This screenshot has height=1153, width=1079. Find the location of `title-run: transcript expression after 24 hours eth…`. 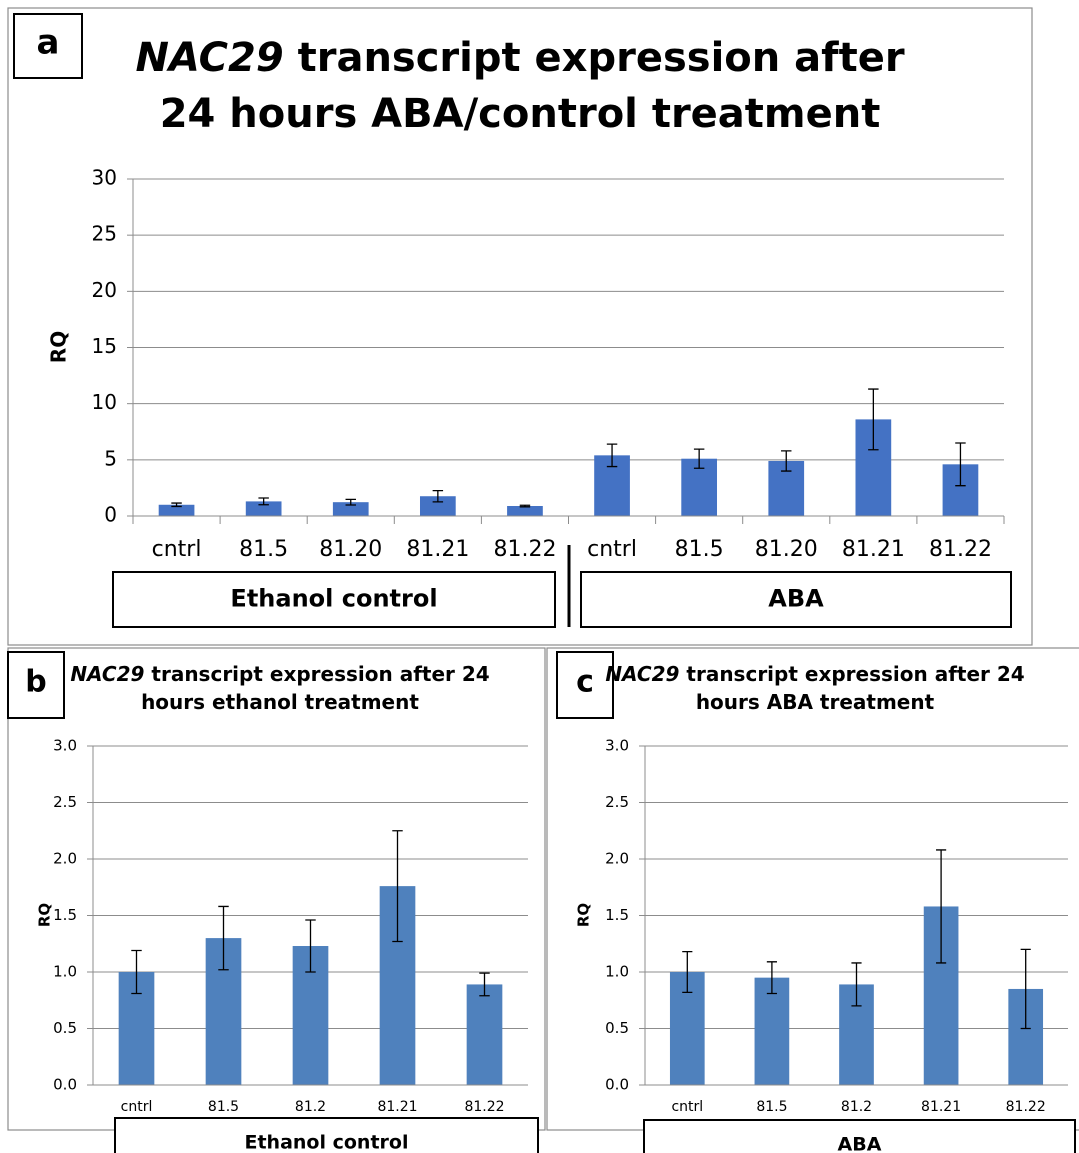

title-run: transcript expression after 24 hours eth… is located at coordinates (315, 688).